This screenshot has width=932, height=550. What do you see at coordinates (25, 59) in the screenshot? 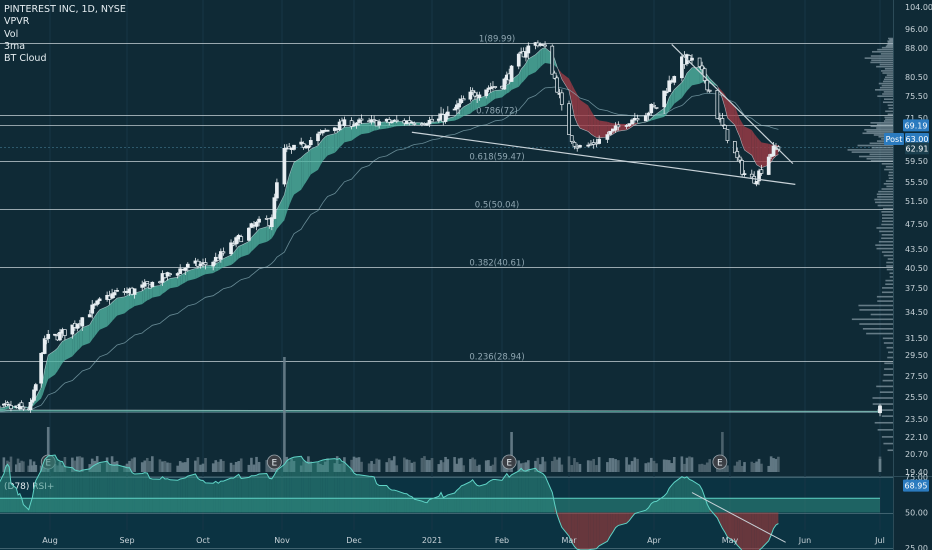
I see `indicator-bt-cloud: BT Cloud` at bounding box center [25, 59].